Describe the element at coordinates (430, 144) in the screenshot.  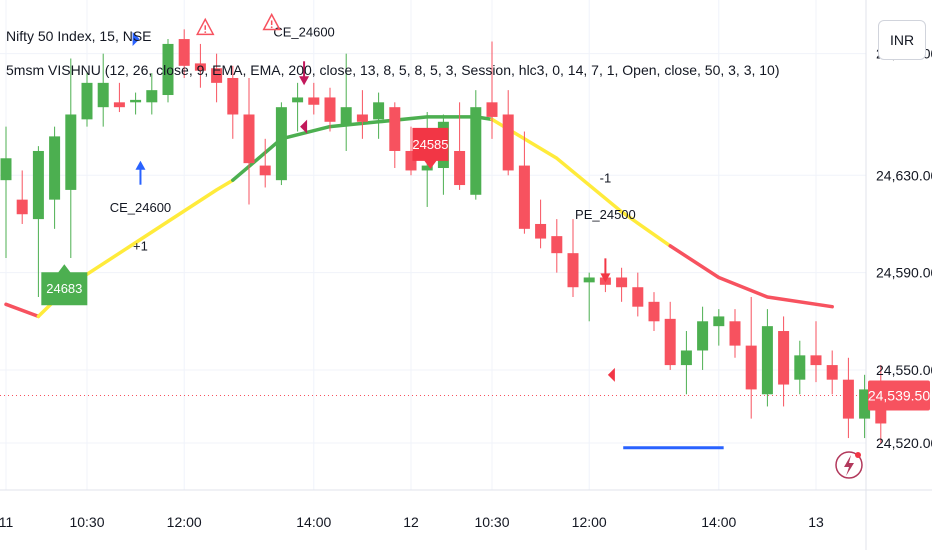
I see `signal-label-text: 24585` at that location.